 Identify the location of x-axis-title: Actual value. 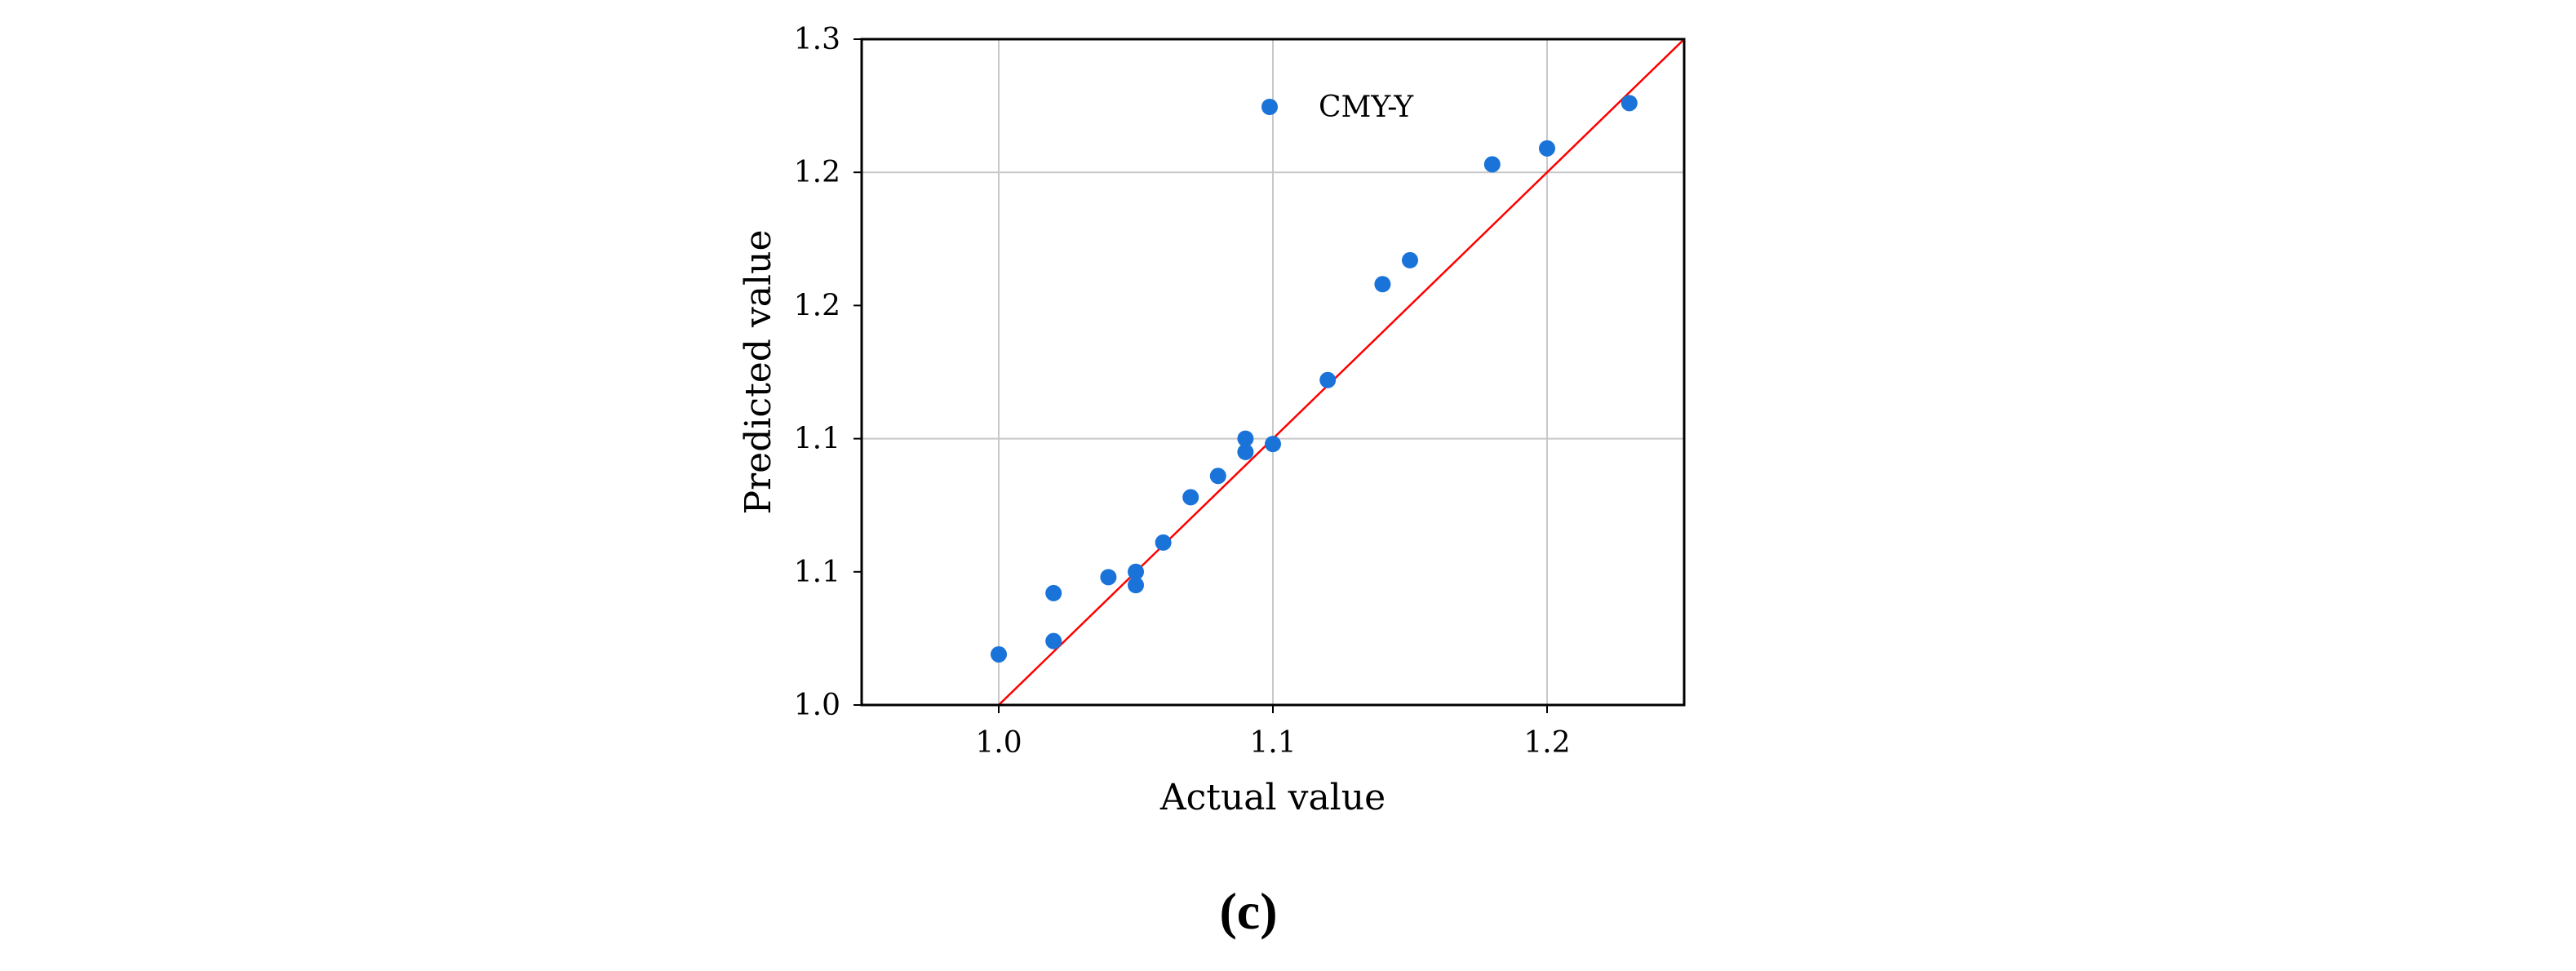
(1272, 797).